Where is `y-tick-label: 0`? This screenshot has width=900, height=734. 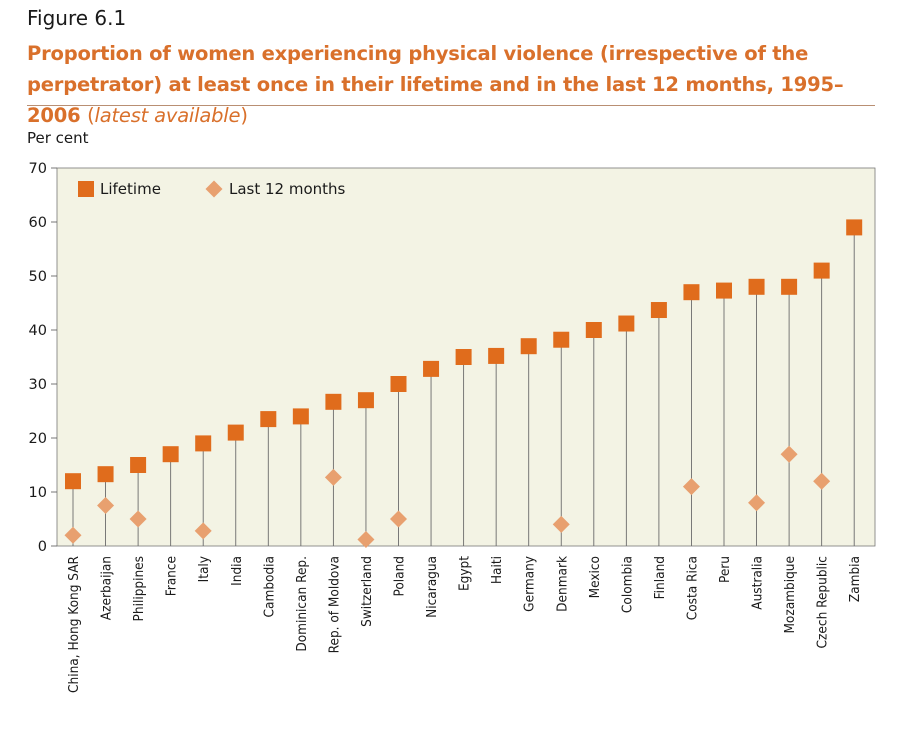
y-tick-label: 0 is located at coordinates (42, 547).